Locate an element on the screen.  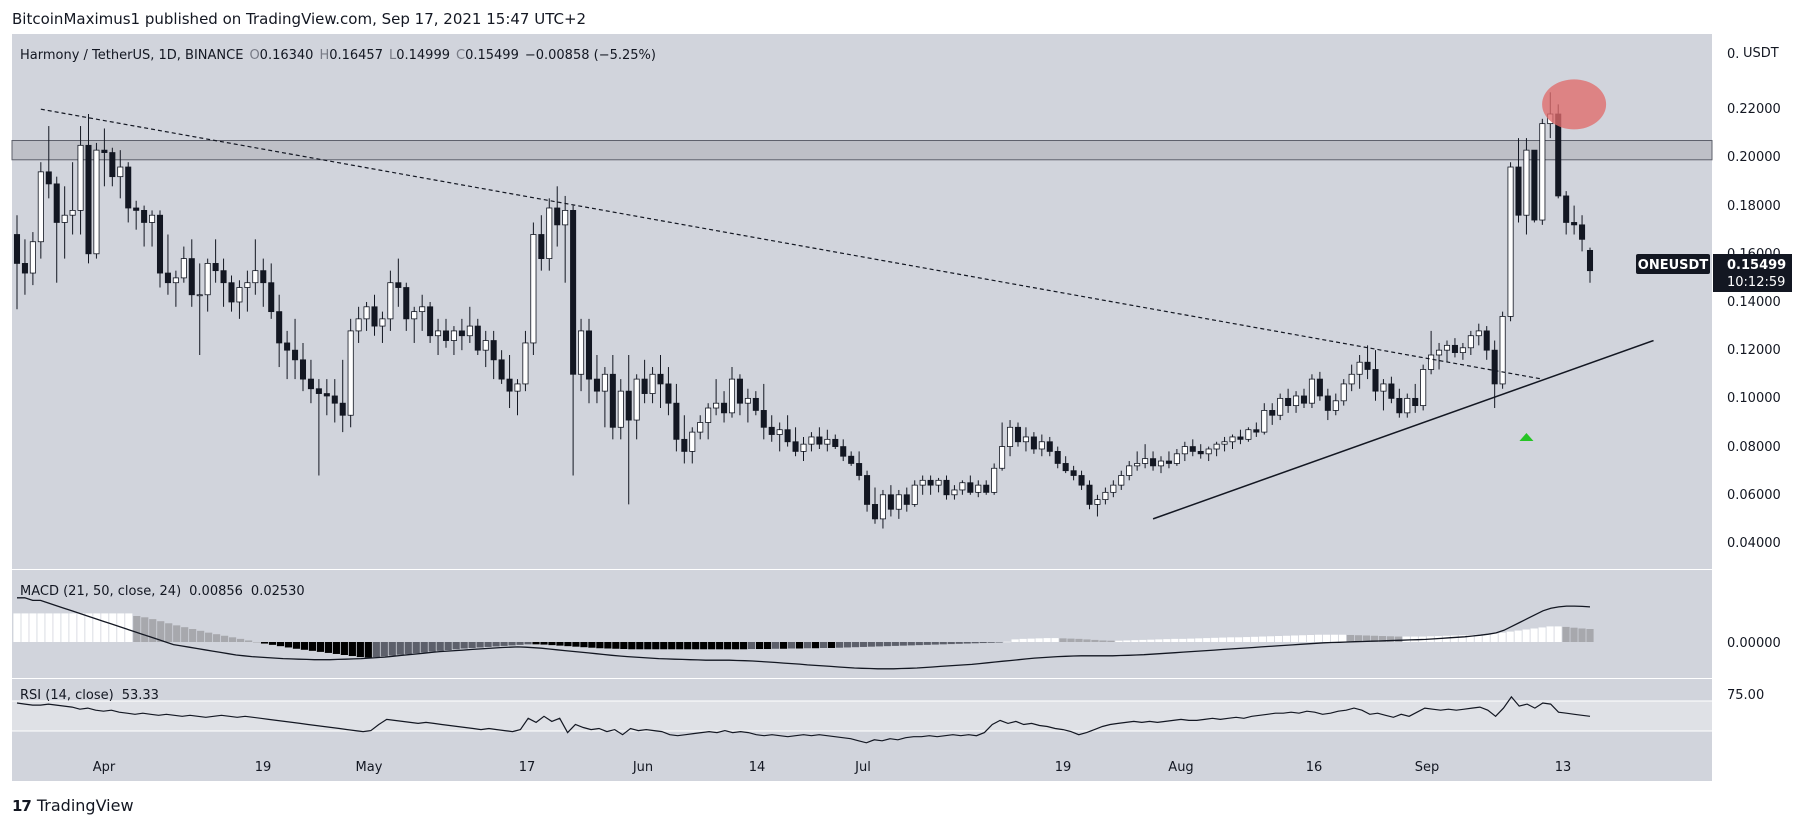
time-tick: 13 is located at coordinates (1563, 767).